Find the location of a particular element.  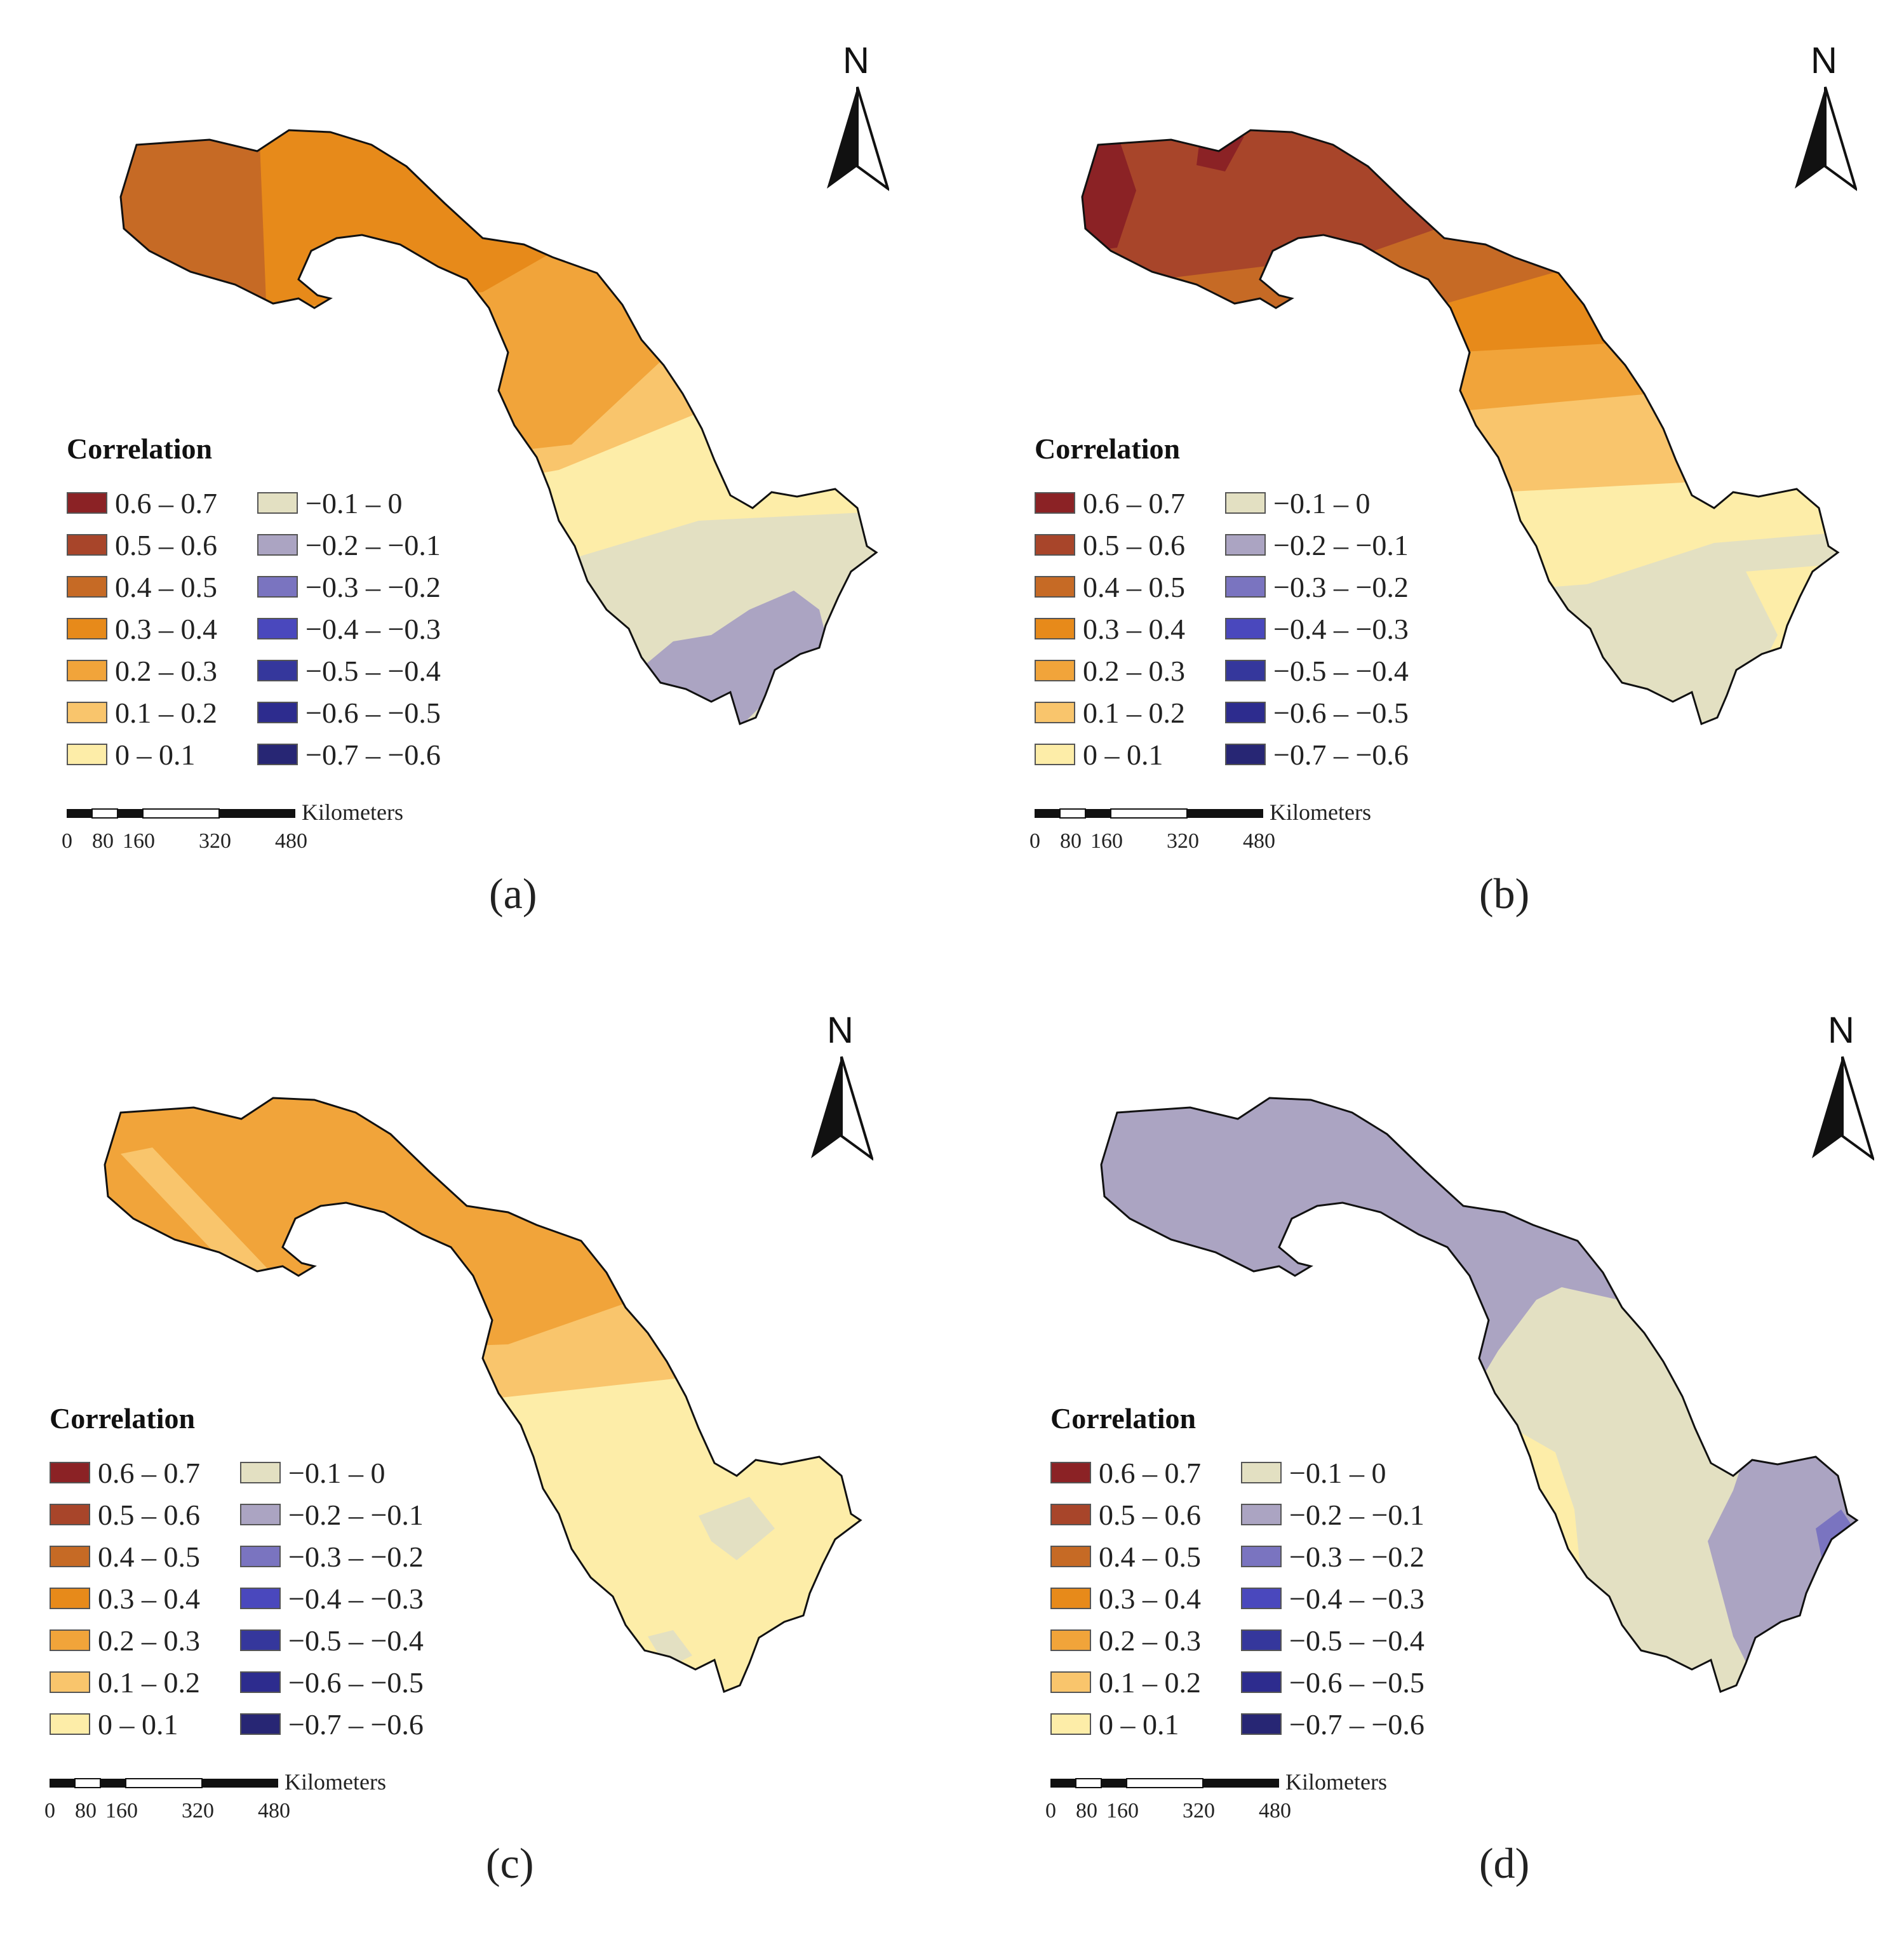

north-arrow-icon is located at coordinates (1843, 1108).